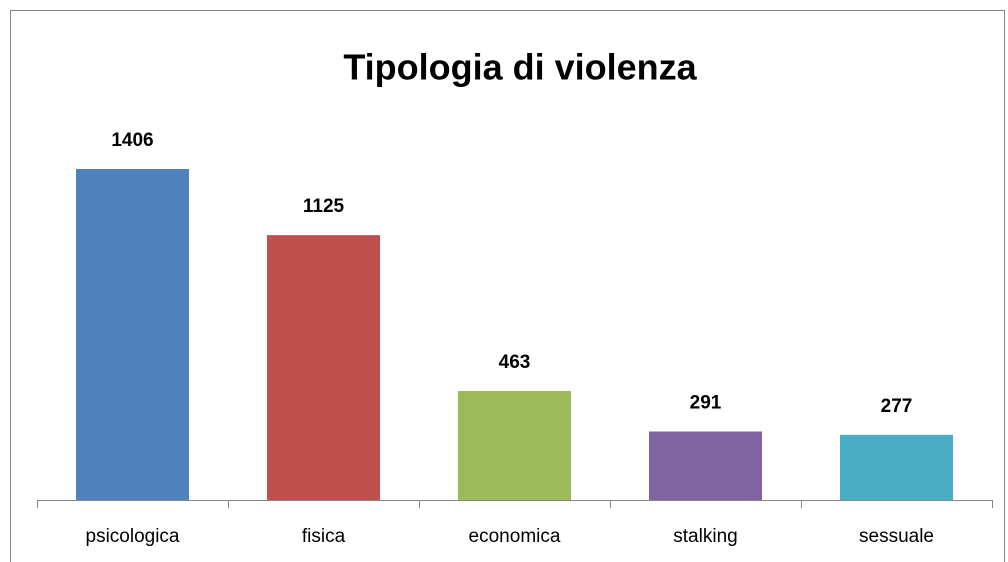  Describe the element at coordinates (132, 140) in the screenshot. I see `value-label: 1406` at that location.